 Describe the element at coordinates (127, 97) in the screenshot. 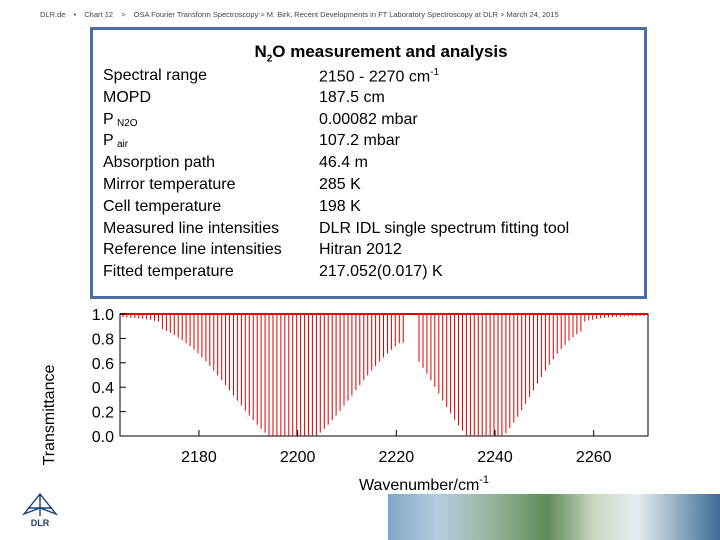

I see `row-label: MOPD` at that location.